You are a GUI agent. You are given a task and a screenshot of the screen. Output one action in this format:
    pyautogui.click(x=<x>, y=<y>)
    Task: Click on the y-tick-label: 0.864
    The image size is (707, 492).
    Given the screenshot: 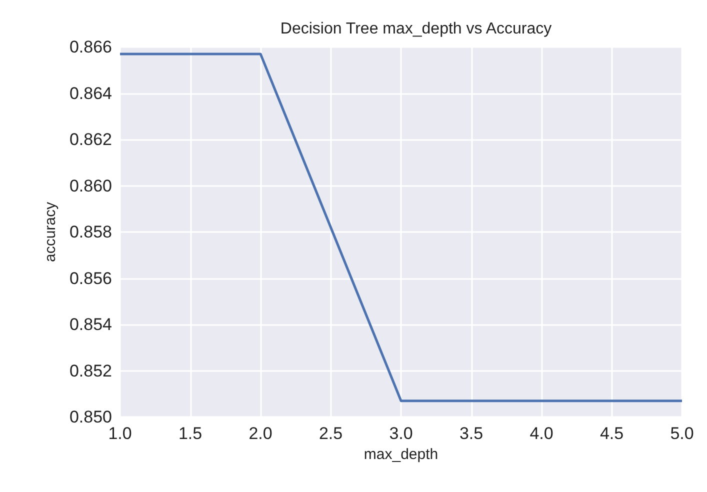 What is the action you would take?
    pyautogui.click(x=90, y=93)
    